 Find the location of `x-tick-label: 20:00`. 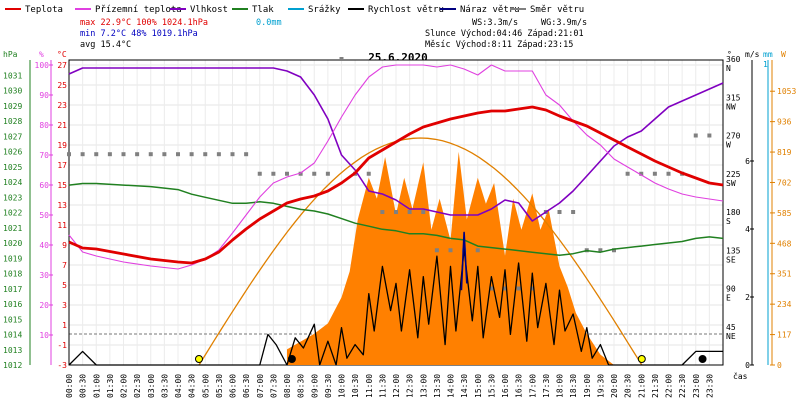

x-tick-label: 20:00 is located at coordinates (614, 386).